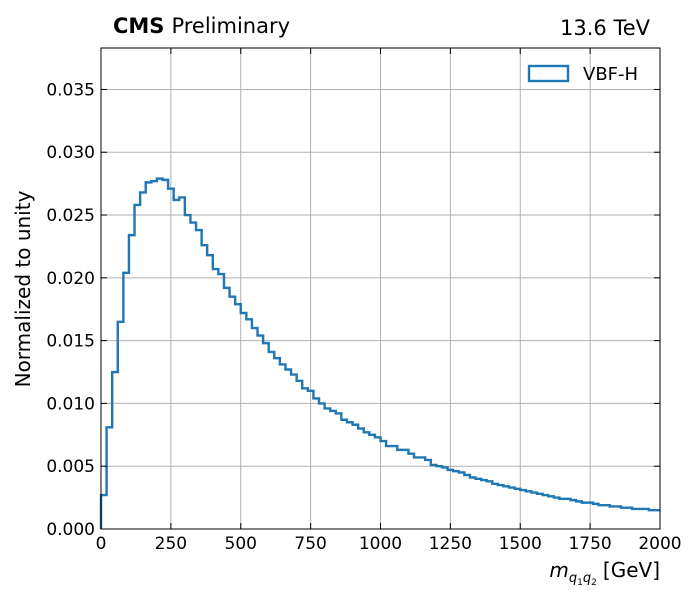 Image resolution: width=700 pixels, height=600 pixels. What do you see at coordinates (70, 467) in the screenshot?
I see `y-tick-label: 0.005` at bounding box center [70, 467].